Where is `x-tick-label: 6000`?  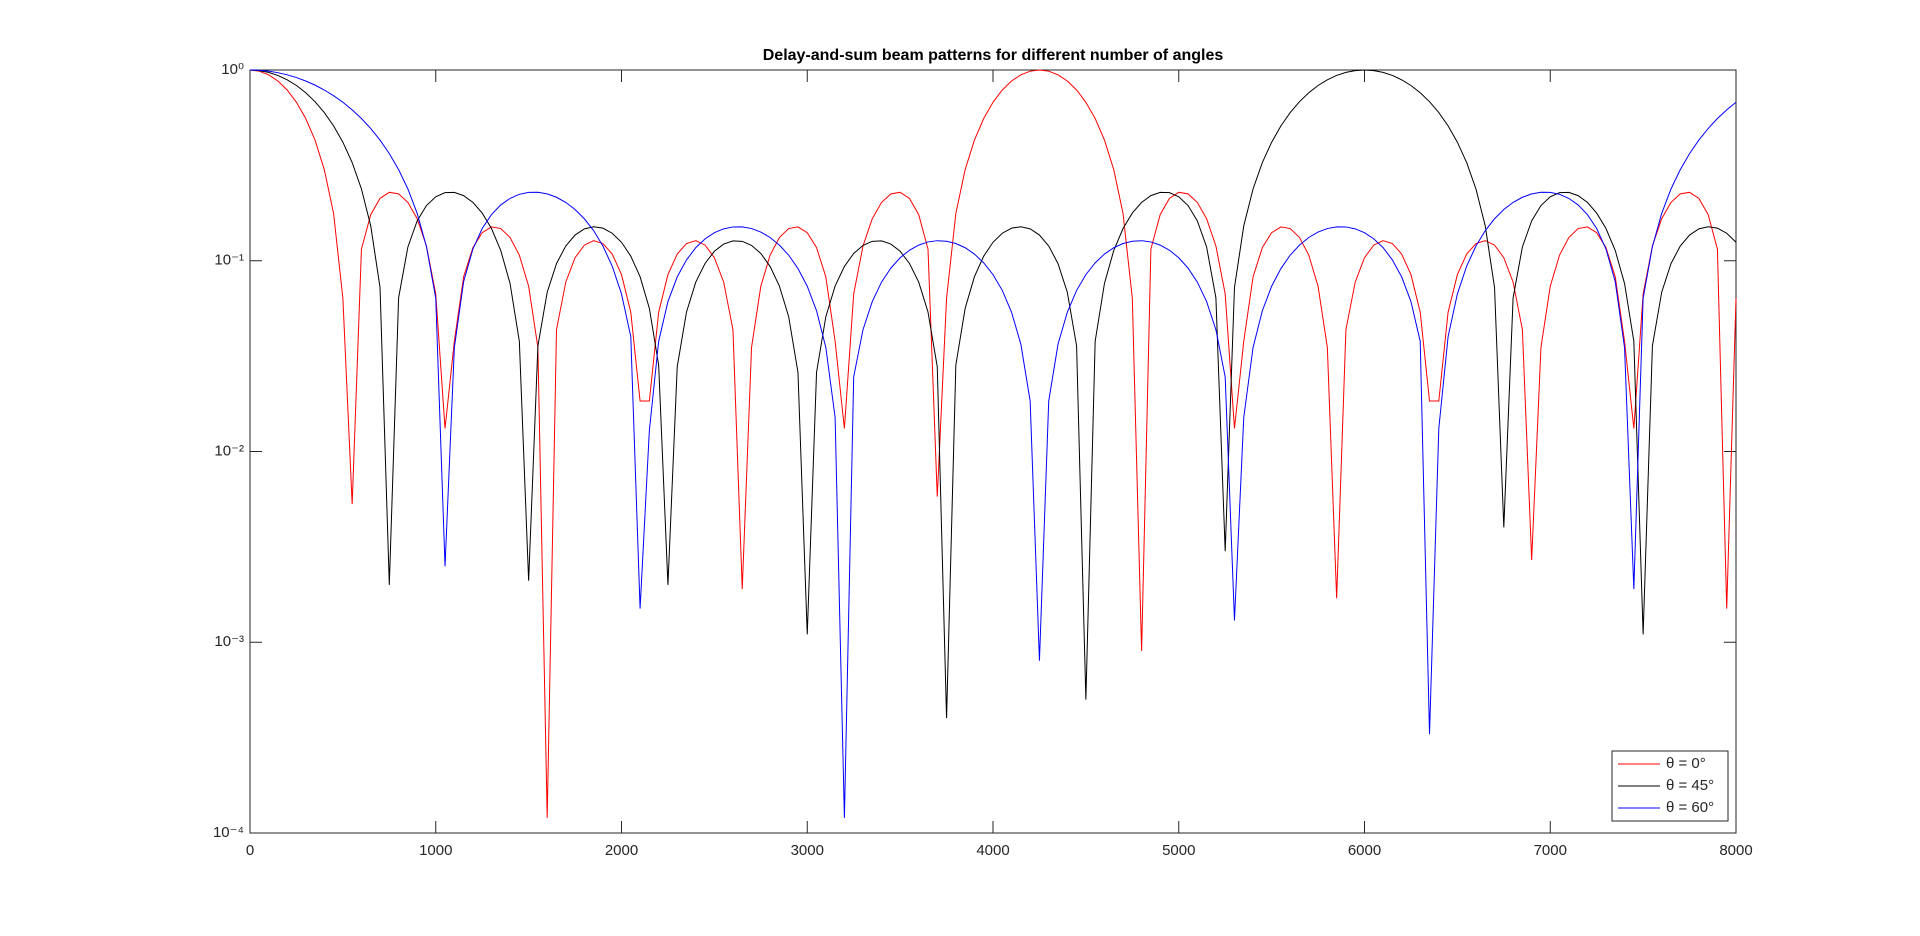
x-tick-label: 6000 is located at coordinates (1364, 850).